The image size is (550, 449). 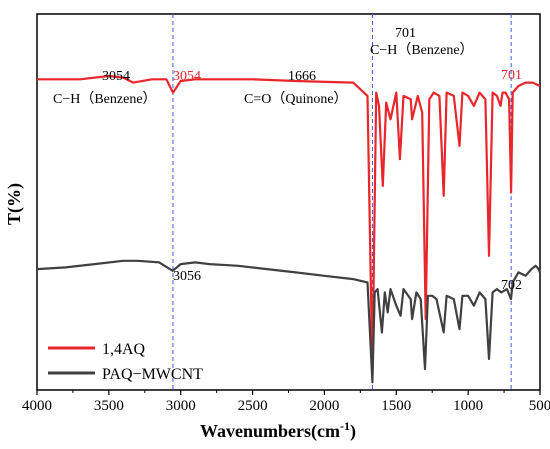 I want to click on x-tick-label: 2000, so click(x=324, y=406).